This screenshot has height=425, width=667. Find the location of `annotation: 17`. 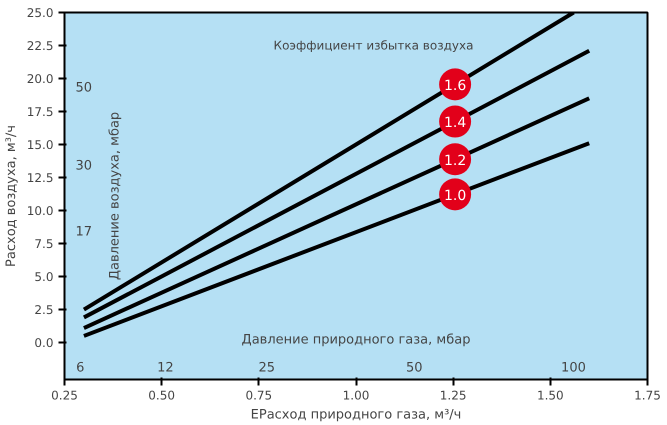

annotation: 17 is located at coordinates (83, 232).